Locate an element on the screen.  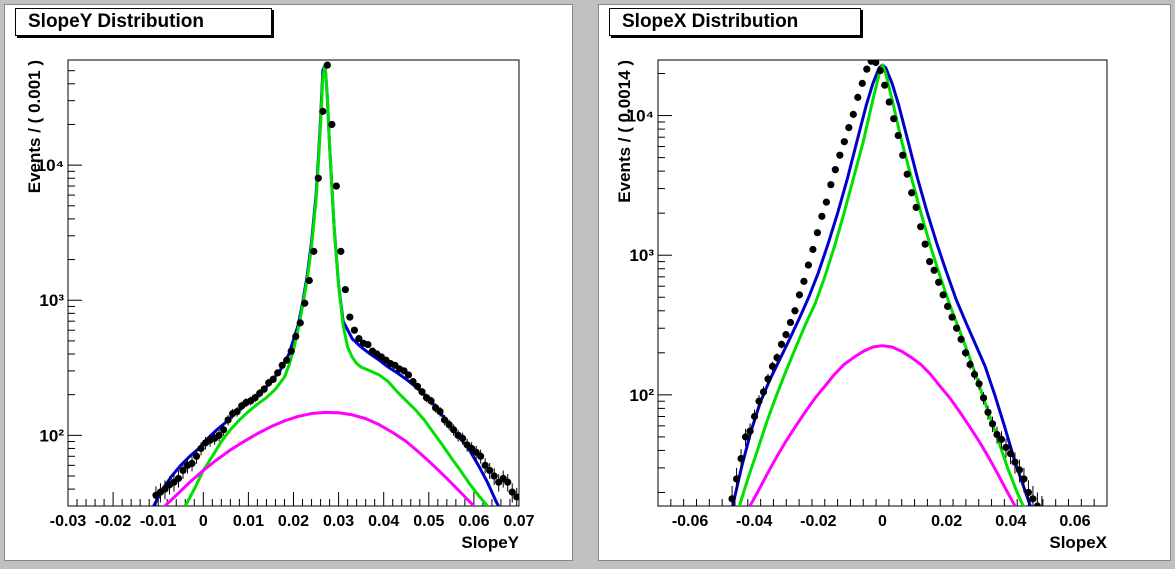
x-tick-label: 0.06 is located at coordinates (473, 521).